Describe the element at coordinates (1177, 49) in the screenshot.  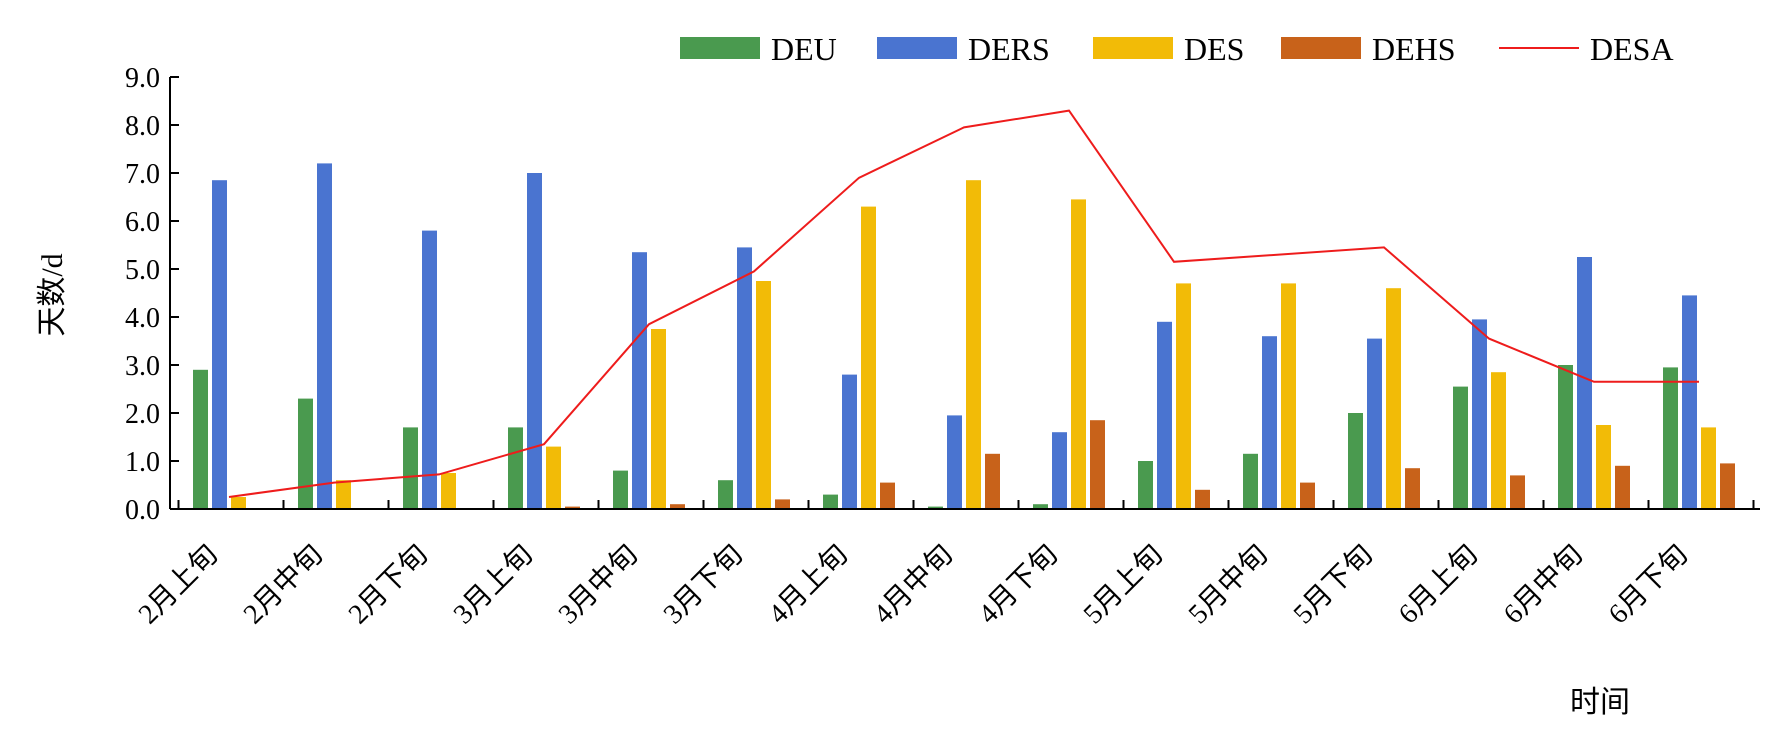
I see `legend: DEU DERS DES DEHS DESA` at that location.